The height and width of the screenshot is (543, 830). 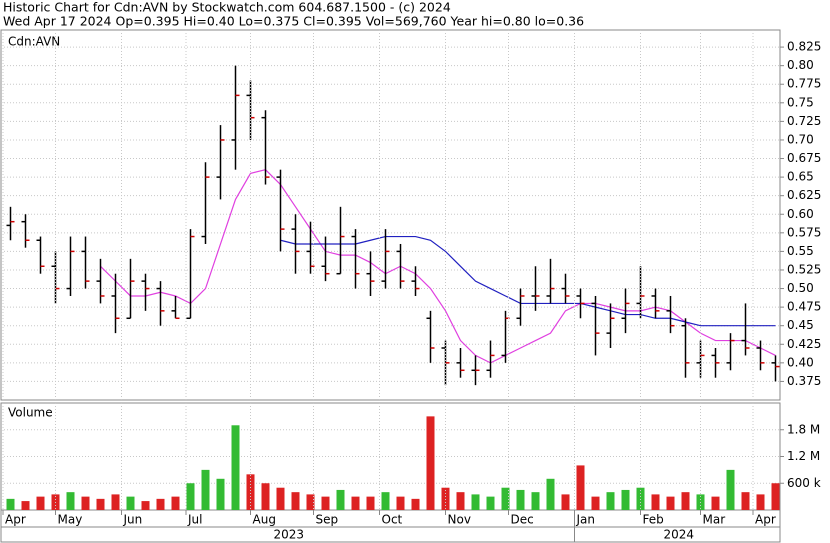 What do you see at coordinates (800, 325) in the screenshot?
I see `y-tick-label: 0.45` at bounding box center [800, 325].